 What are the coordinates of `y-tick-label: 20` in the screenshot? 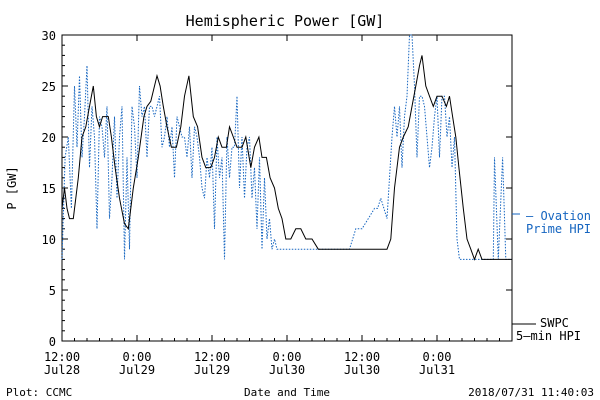 It's located at (49, 138).